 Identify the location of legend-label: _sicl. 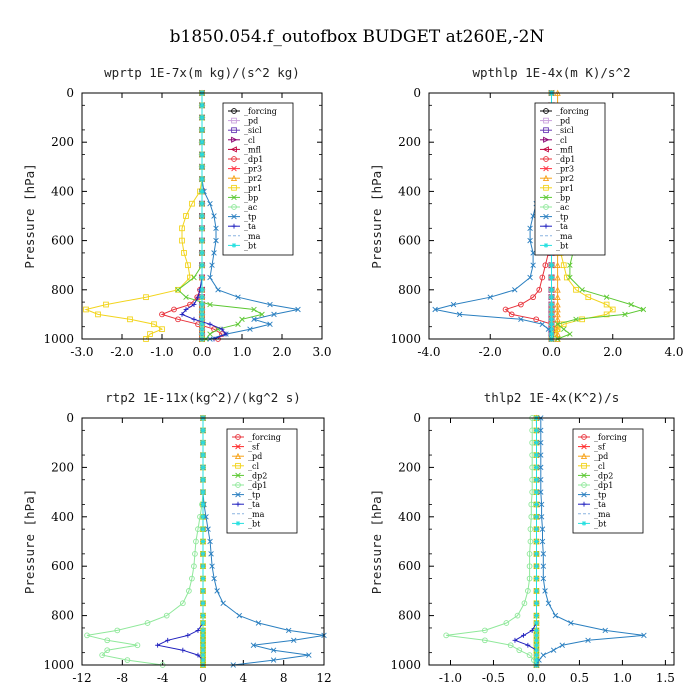
(253, 130).